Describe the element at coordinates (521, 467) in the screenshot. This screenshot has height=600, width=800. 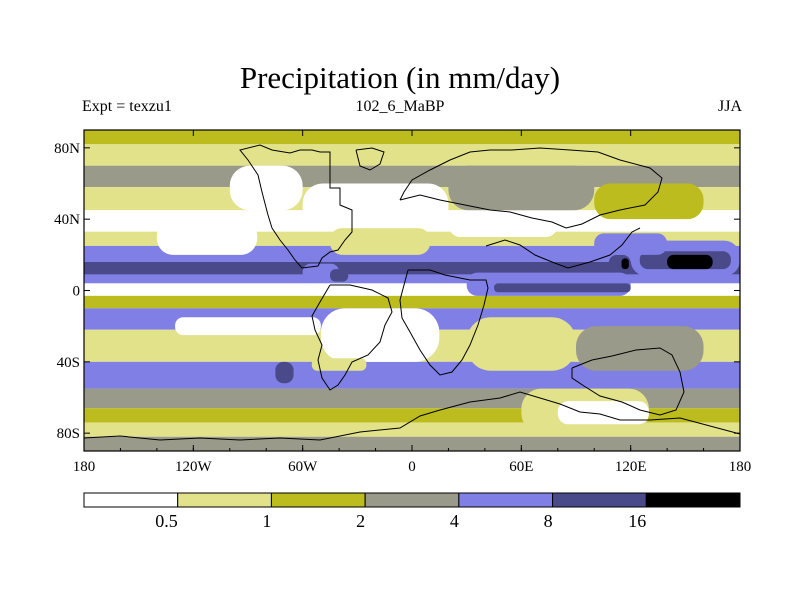
I see `x-tick-label: 60E` at that location.